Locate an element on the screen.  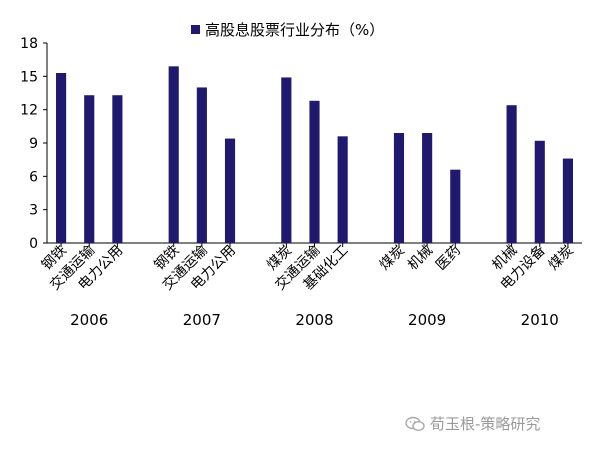
year-label: 2008 is located at coordinates (314, 320).